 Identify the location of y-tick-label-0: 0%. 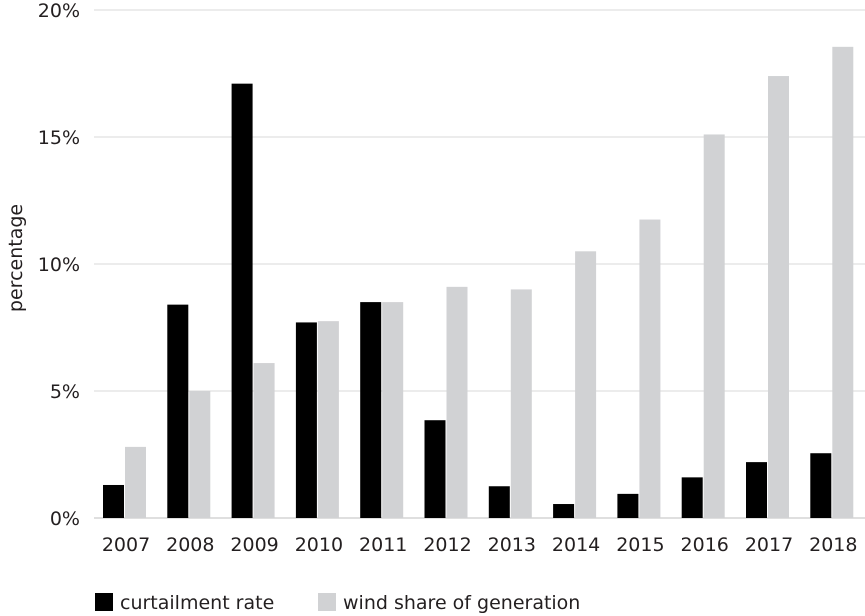
(65, 519).